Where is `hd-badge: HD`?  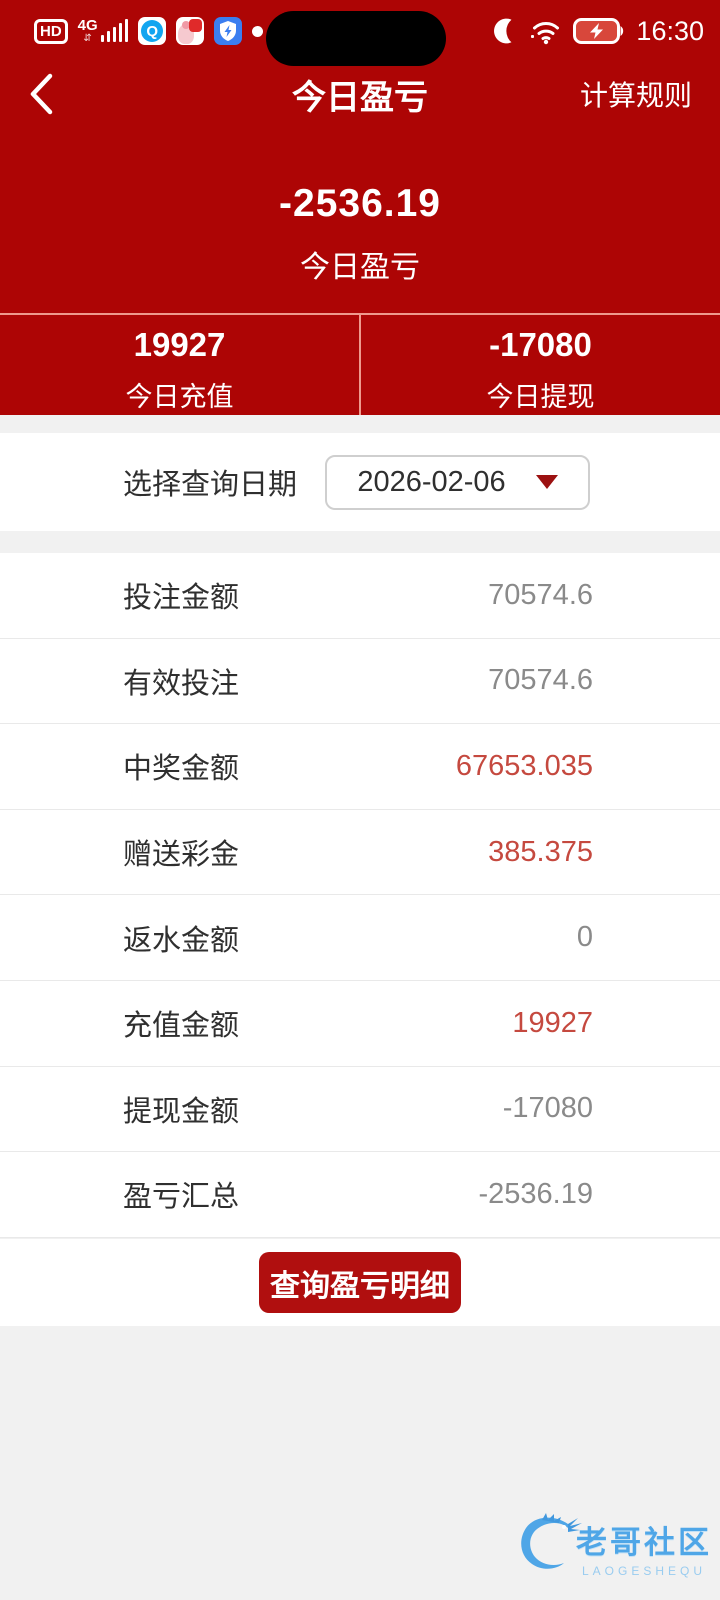
hd-badge: HD is located at coordinates (51, 31).